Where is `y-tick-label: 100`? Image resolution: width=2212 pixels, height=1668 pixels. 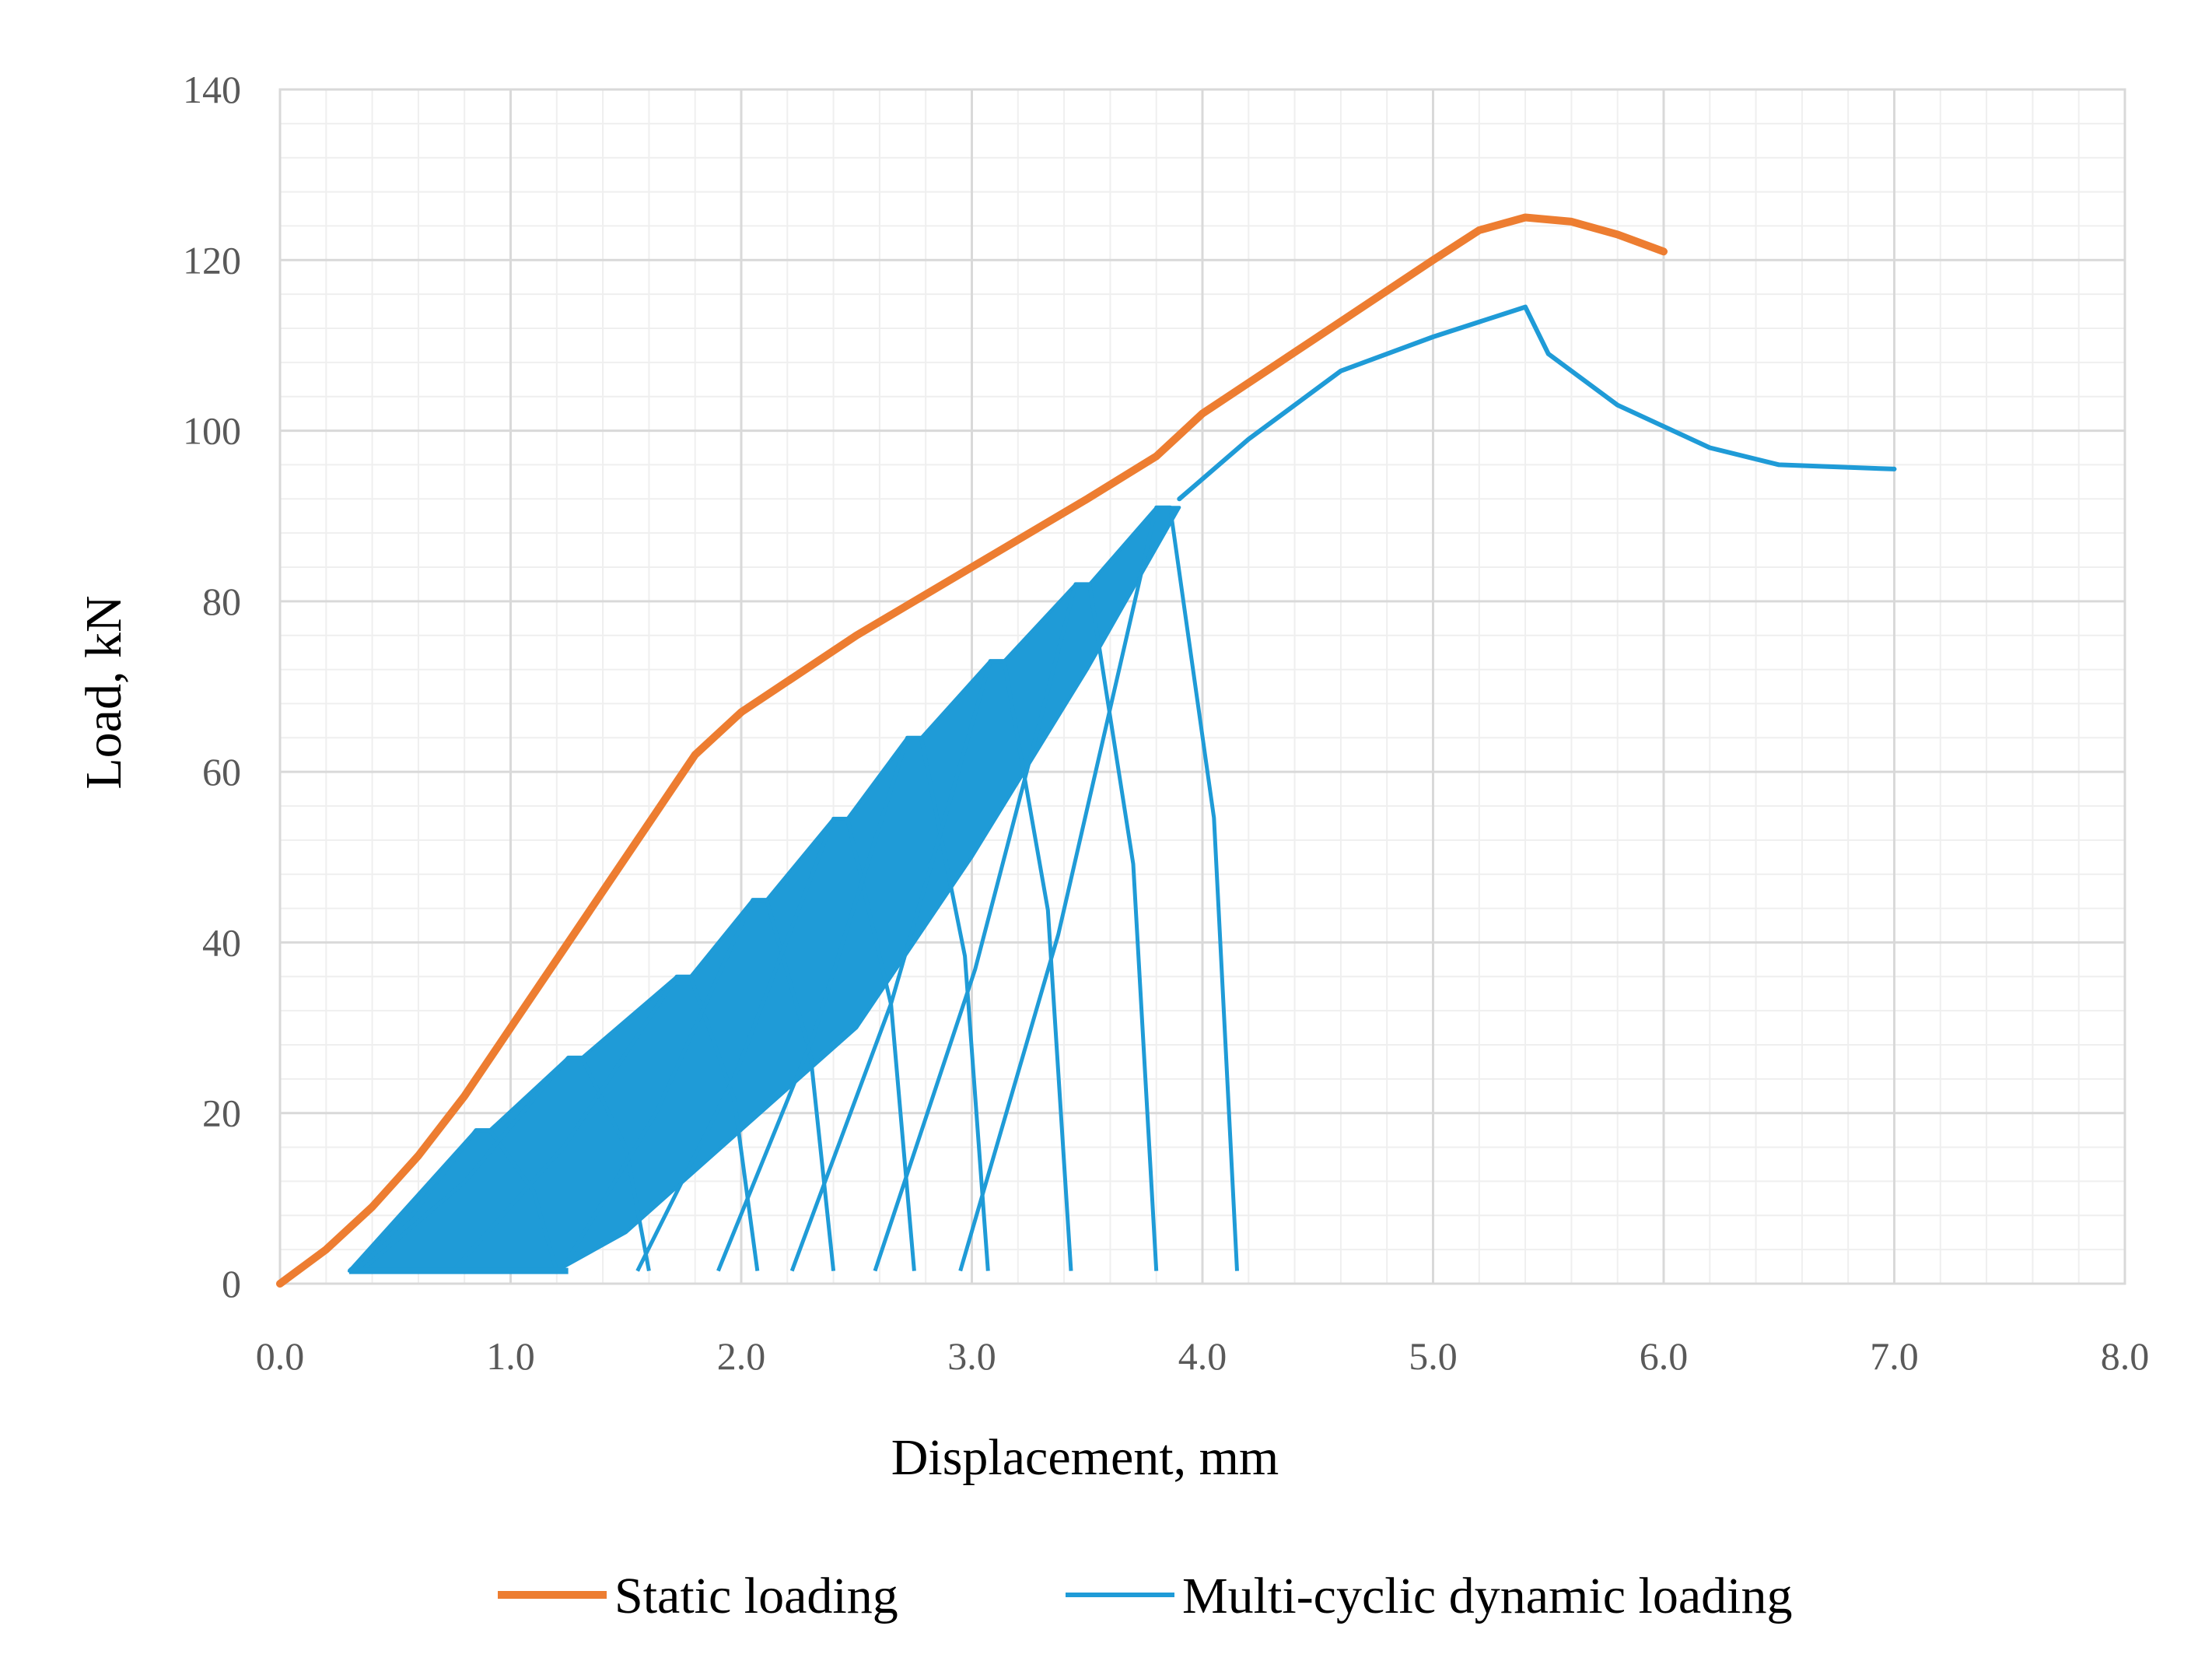
y-tick-label: 100 is located at coordinates (212, 431).